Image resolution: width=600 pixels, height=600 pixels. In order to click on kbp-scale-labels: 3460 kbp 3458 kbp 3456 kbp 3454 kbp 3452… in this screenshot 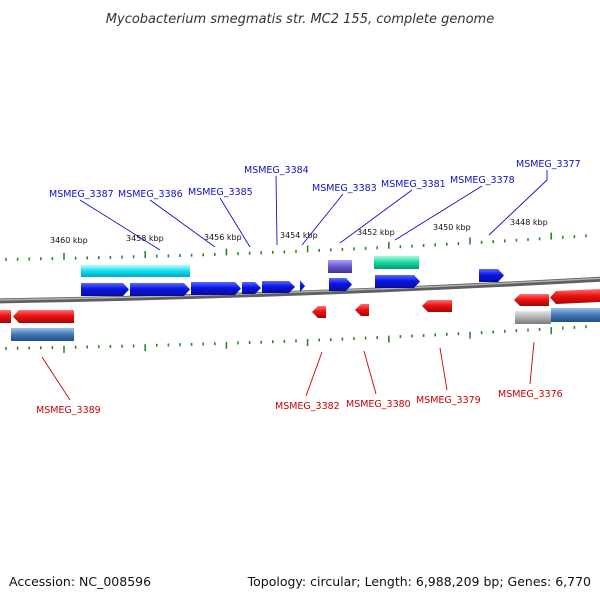, I will do `click(299, 231)`.